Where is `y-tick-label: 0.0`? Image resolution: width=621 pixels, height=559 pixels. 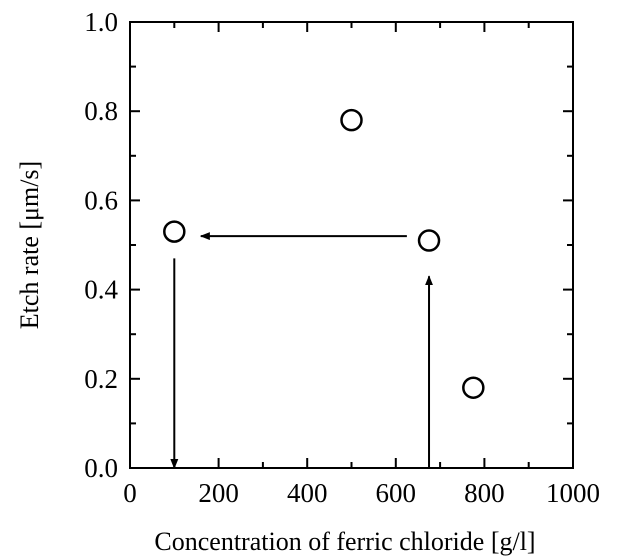 y-tick-label: 0.0 is located at coordinates (101, 468).